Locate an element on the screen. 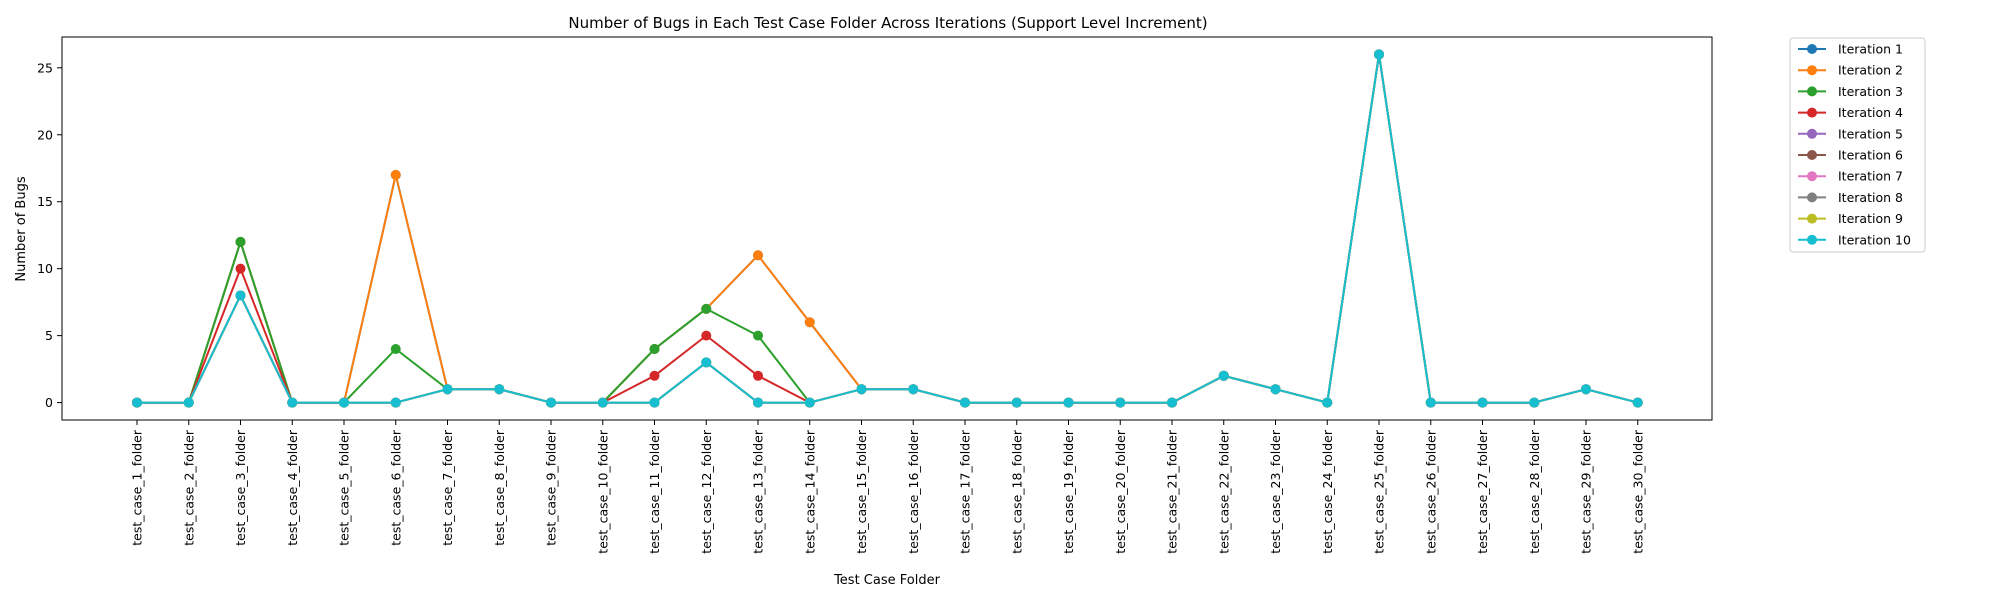 This screenshot has height=600, width=2000. x-tick-label: test_case_13_folder is located at coordinates (758, 491).